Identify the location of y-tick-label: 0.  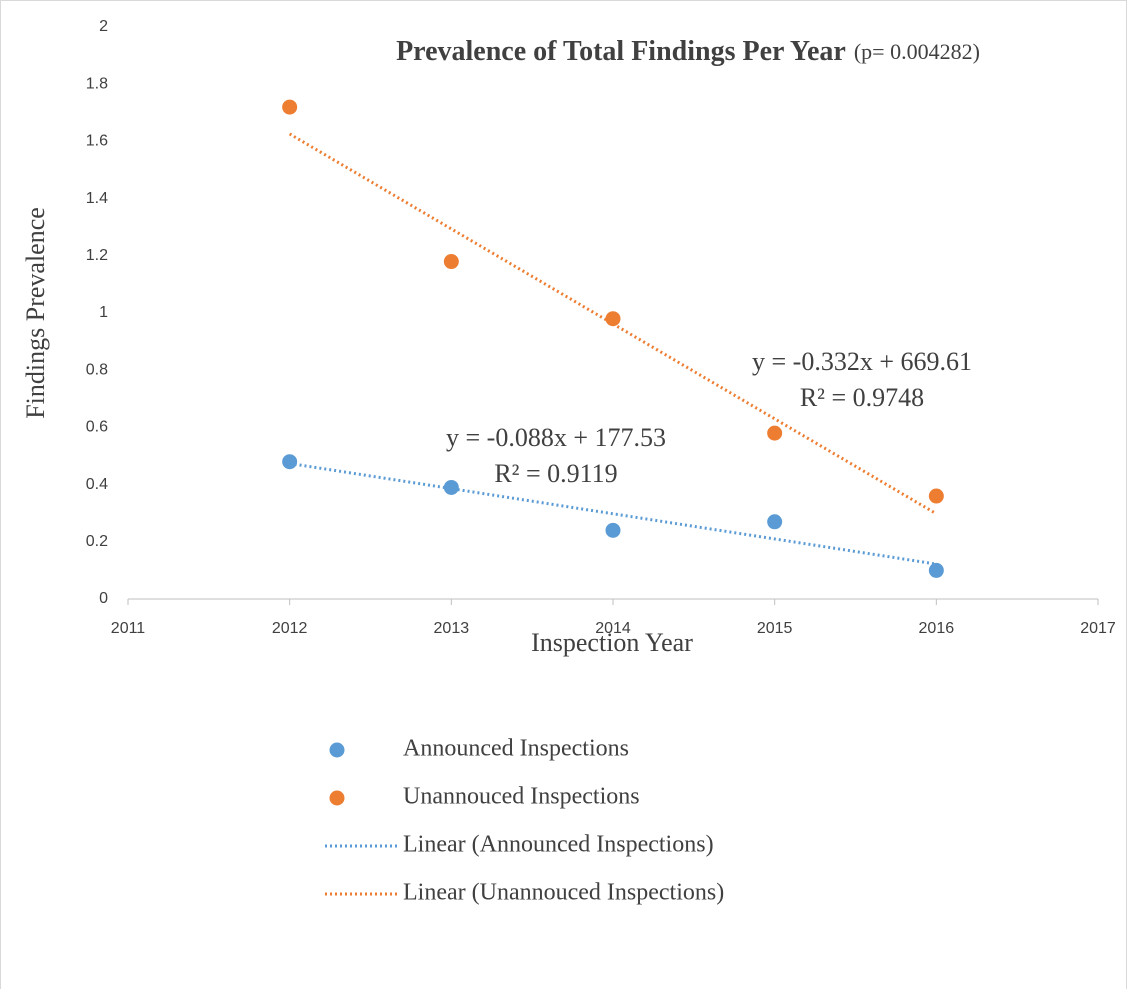
(103, 598).